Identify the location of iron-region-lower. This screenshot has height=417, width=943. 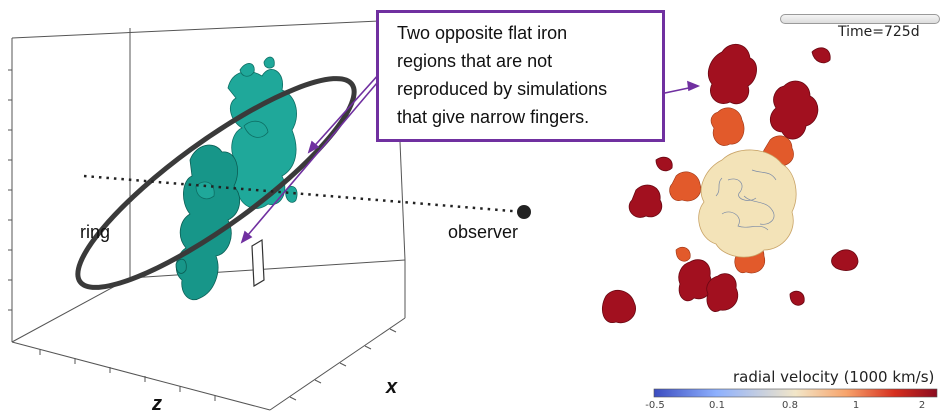
(208, 222).